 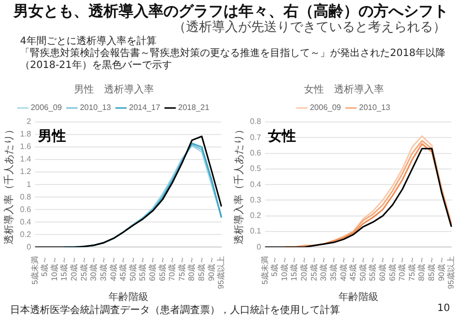 I want to click on y-tick-label: 1.6, so click(x=26, y=147).